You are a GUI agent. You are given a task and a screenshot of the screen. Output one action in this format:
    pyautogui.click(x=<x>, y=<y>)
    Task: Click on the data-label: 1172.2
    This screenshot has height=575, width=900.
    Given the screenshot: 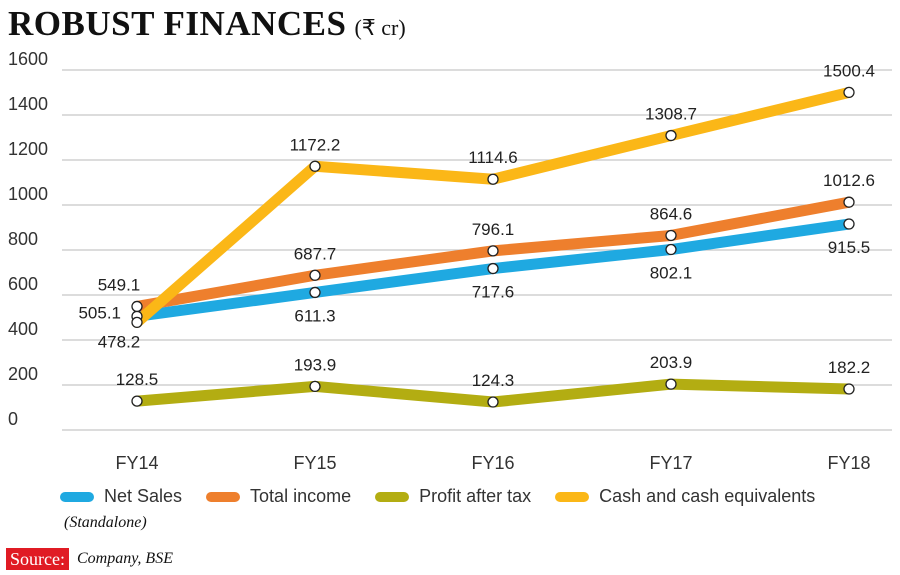 What is the action you would take?
    pyautogui.click(x=315, y=144)
    